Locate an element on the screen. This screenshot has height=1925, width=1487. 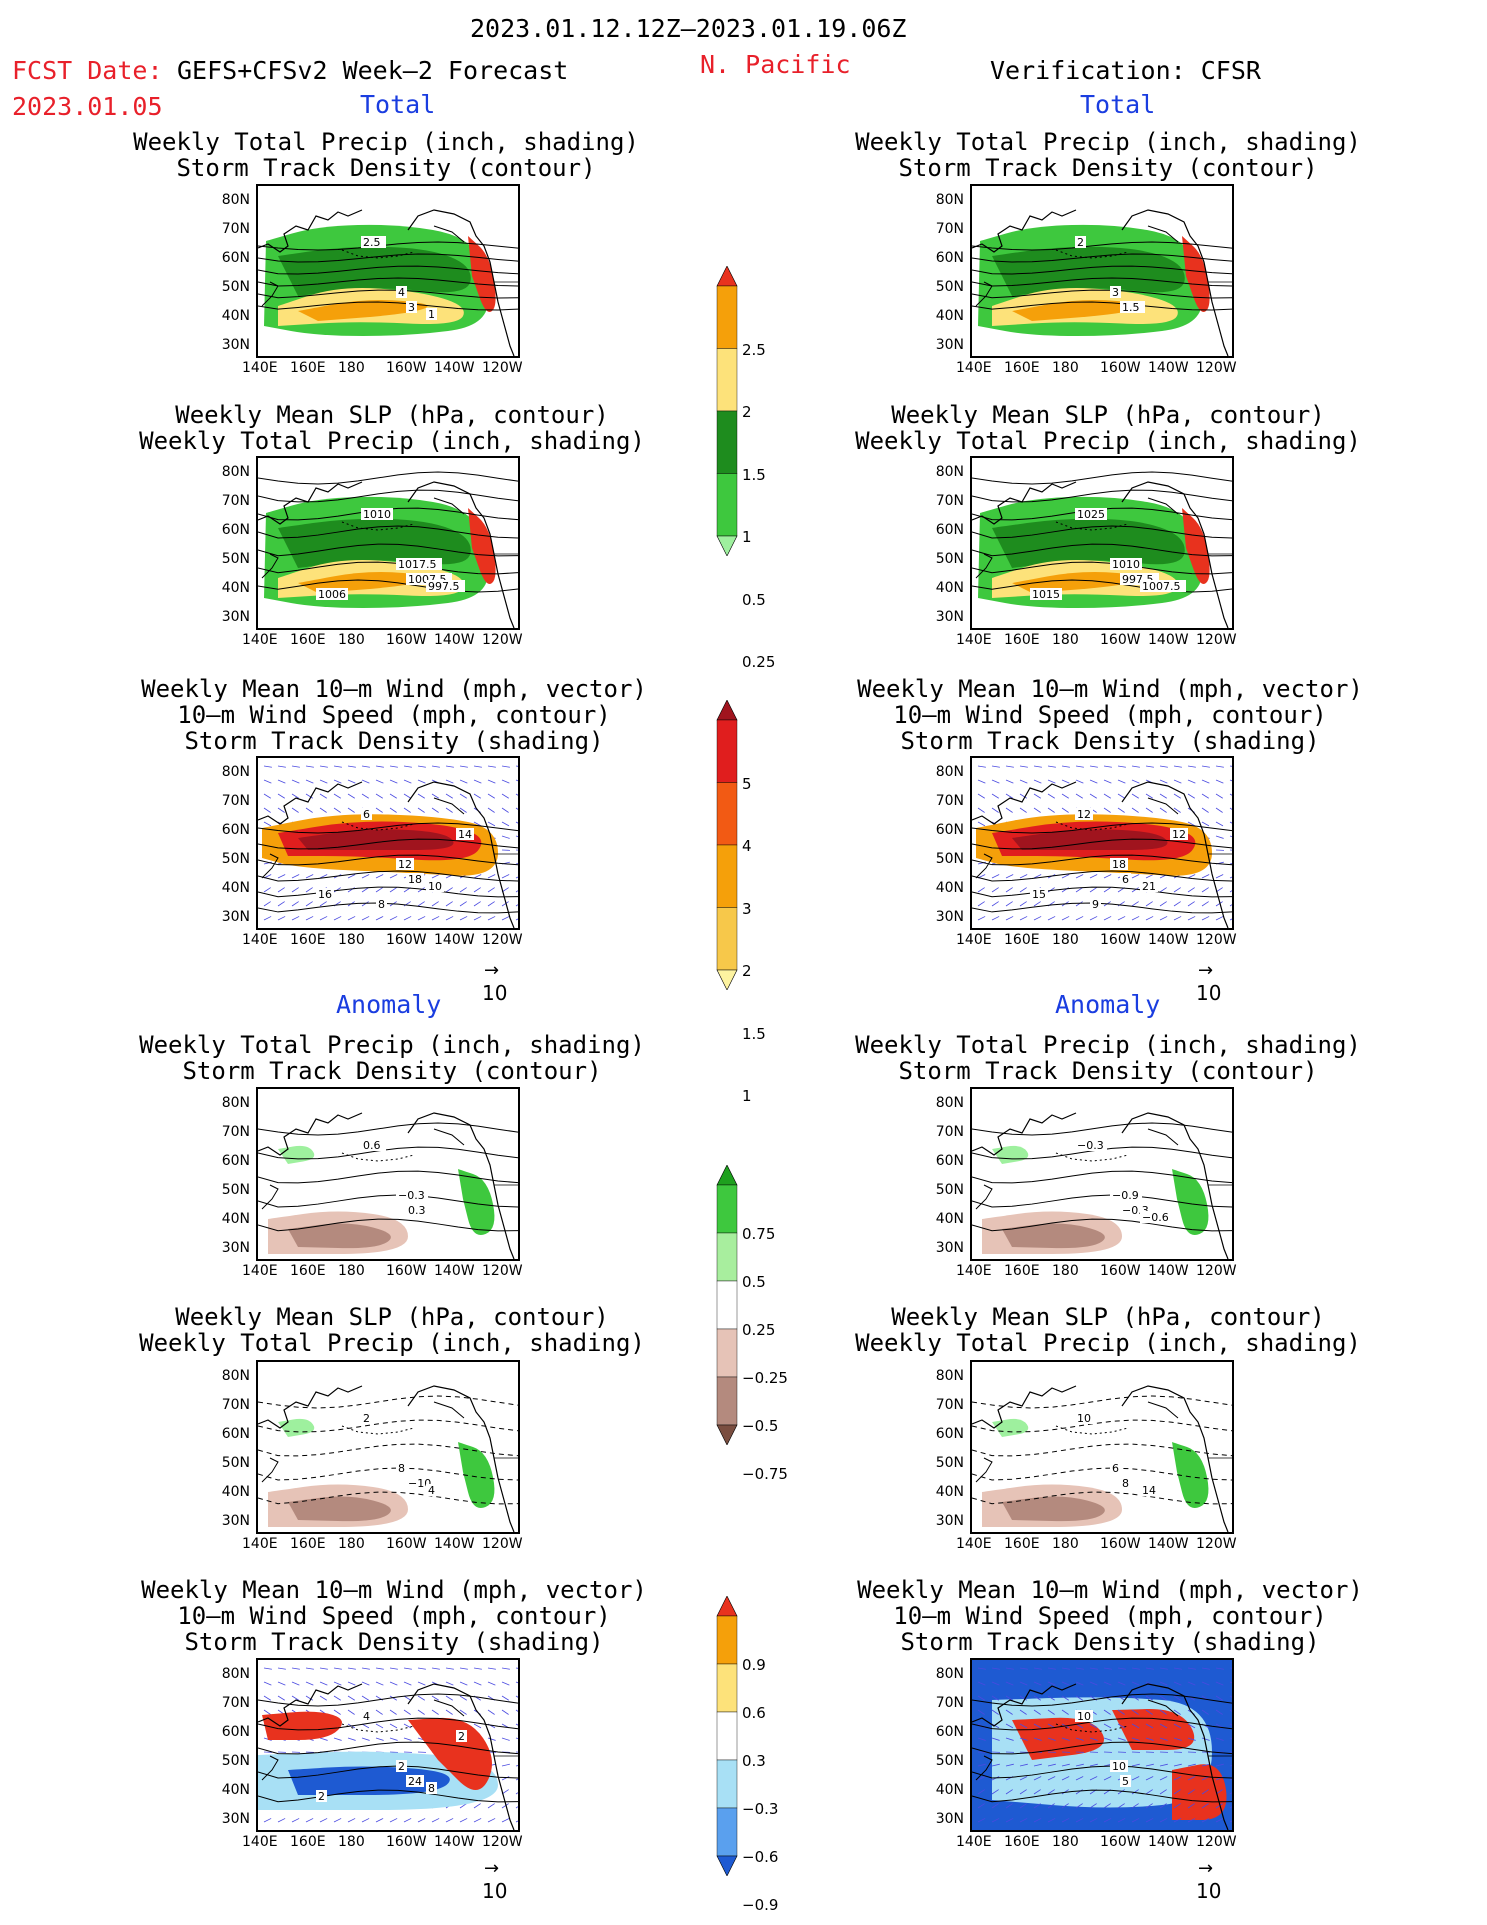
contour-label: 8 is located at coordinates (381, 904).